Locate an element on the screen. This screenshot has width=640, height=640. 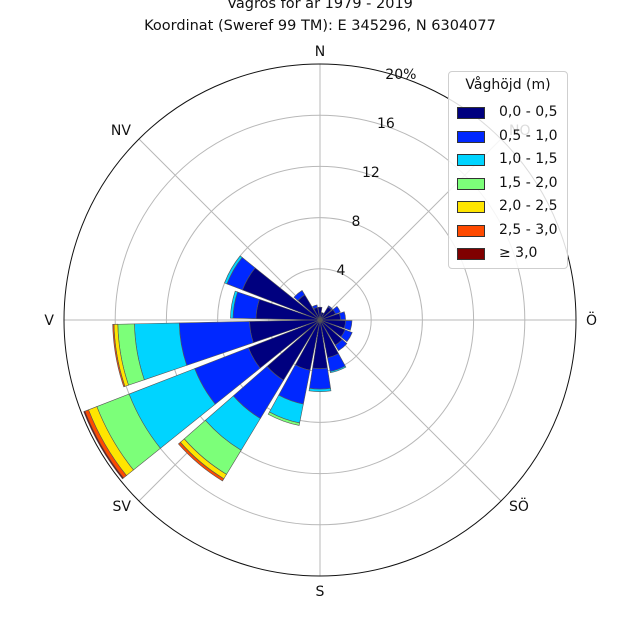
direction-label: Ö is located at coordinates (591, 320).